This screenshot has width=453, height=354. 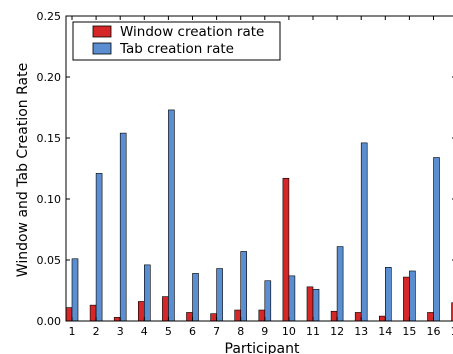 I want to click on y-axis-title: Window and Tab Creation Rate, so click(x=23, y=170).